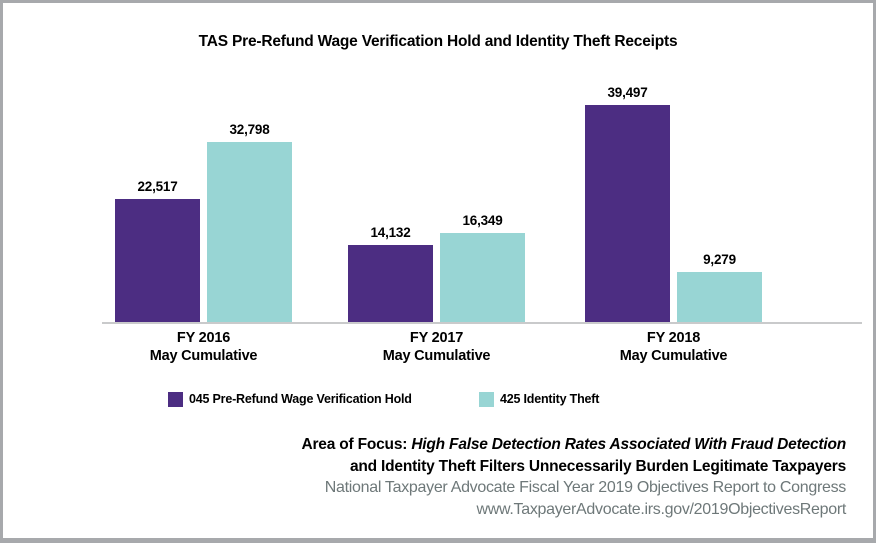 The height and width of the screenshot is (543, 876). I want to click on x-tick-fy2016: FY 2016 May Cumulative, so click(204, 347).